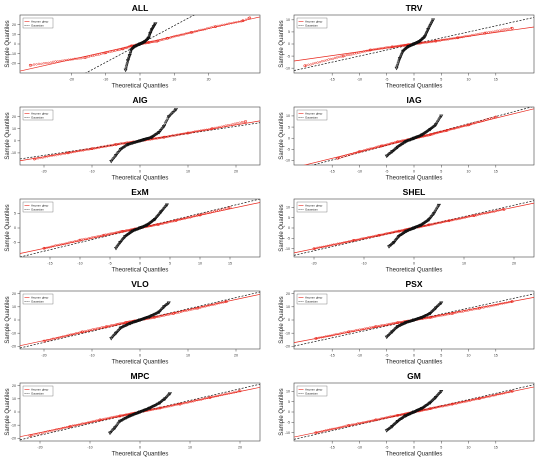 The height and width of the screenshot is (463, 550). What do you see at coordinates (496, 172) in the screenshot?
I see `x-tick-label: 15` at bounding box center [496, 172].